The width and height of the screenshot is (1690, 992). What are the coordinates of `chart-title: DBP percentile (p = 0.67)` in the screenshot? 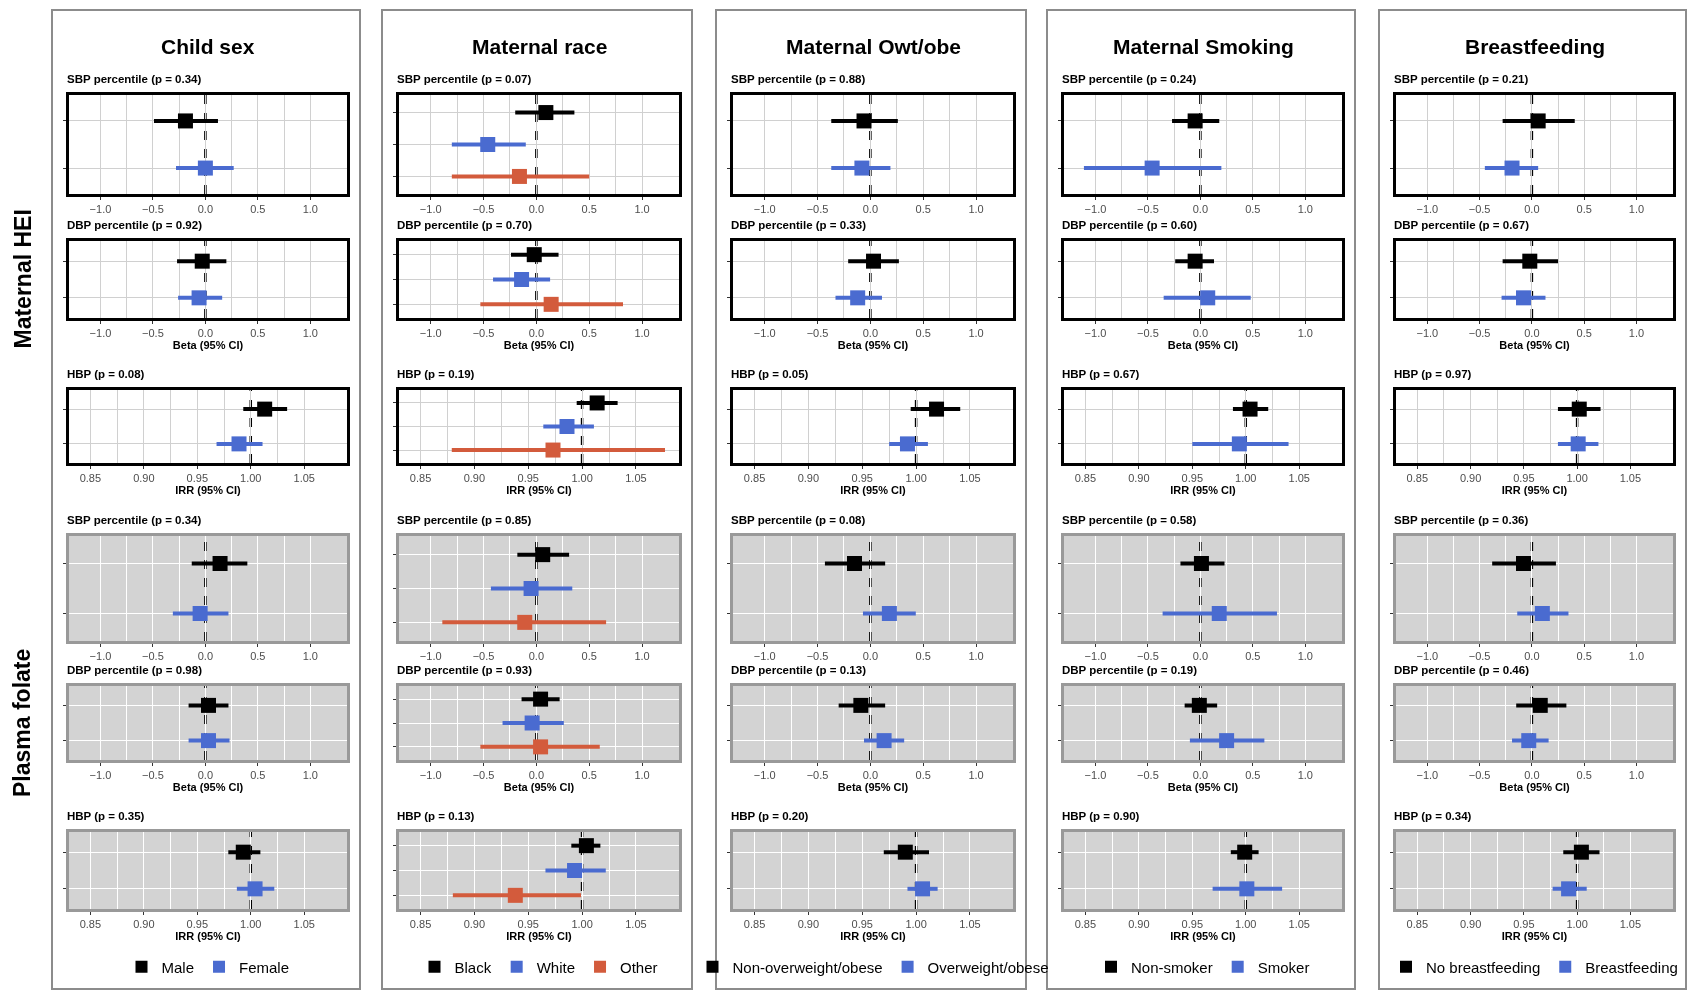 It's located at (1462, 225).